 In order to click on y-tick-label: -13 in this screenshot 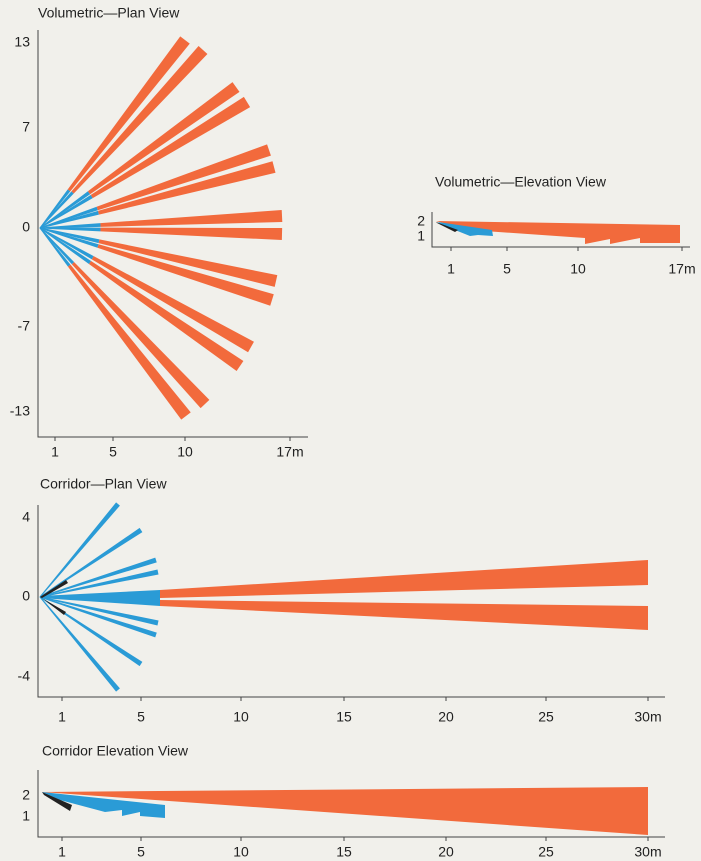, I will do `click(20, 411)`.